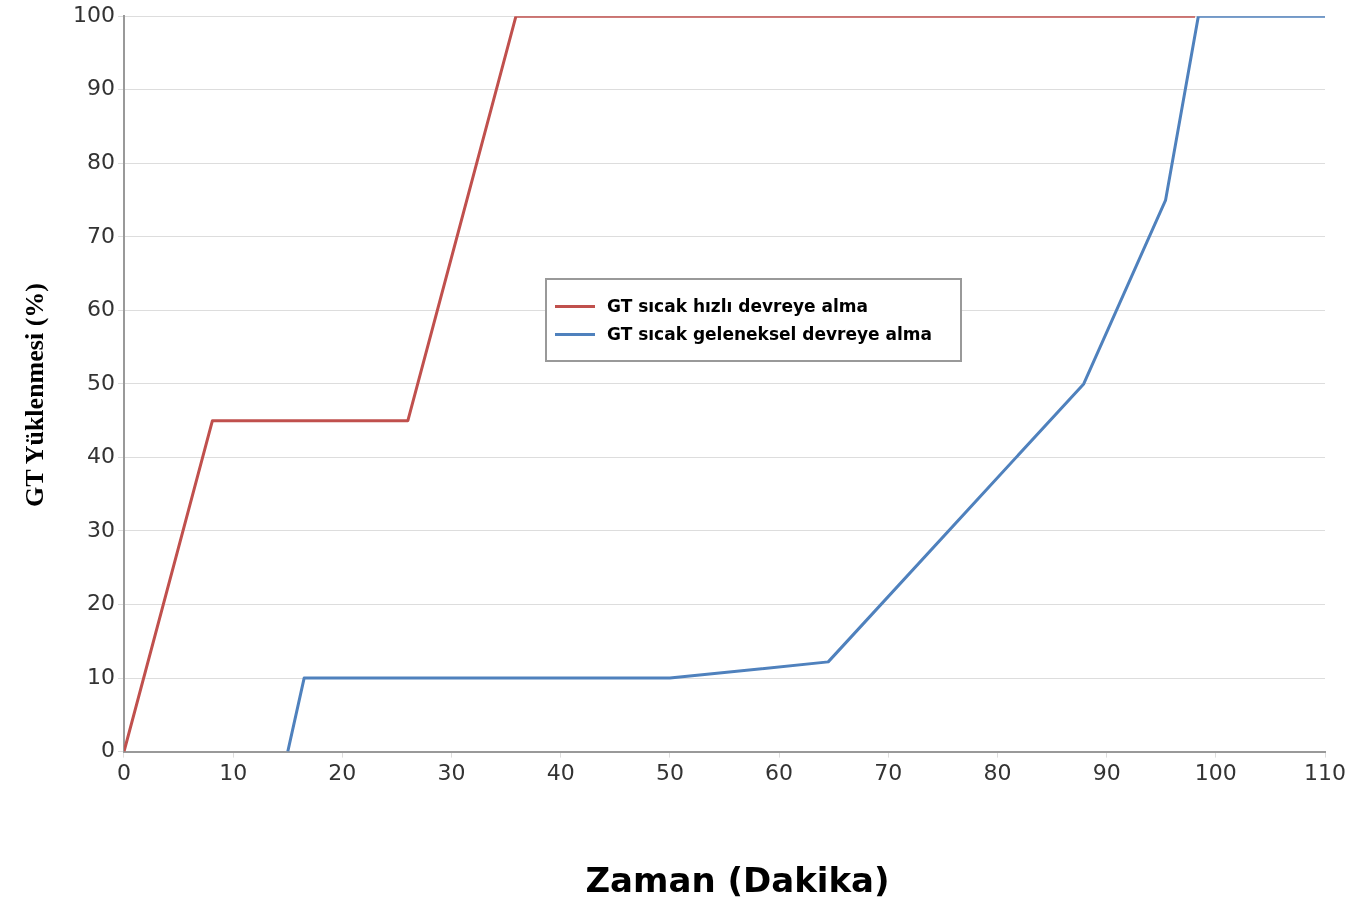 This screenshot has width=1355, height=917. What do you see at coordinates (779, 772) in the screenshot?
I see `x-tick-label: 60` at bounding box center [779, 772].